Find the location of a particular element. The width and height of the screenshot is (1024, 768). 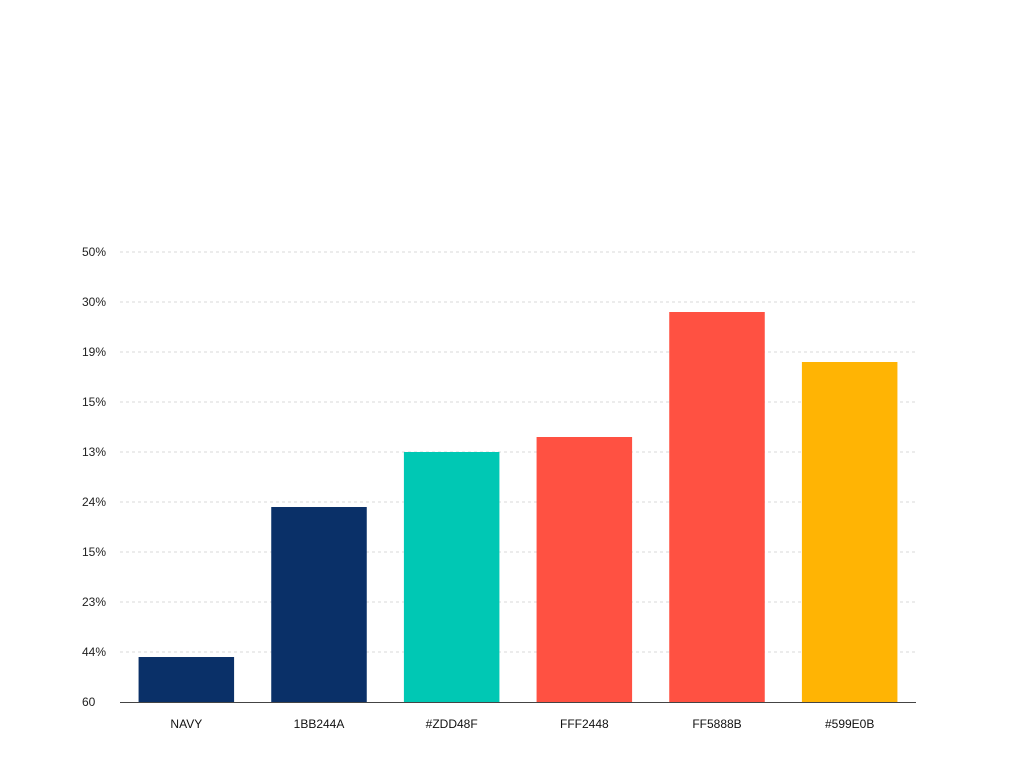

y-tick-label: 60 is located at coordinates (89, 702).